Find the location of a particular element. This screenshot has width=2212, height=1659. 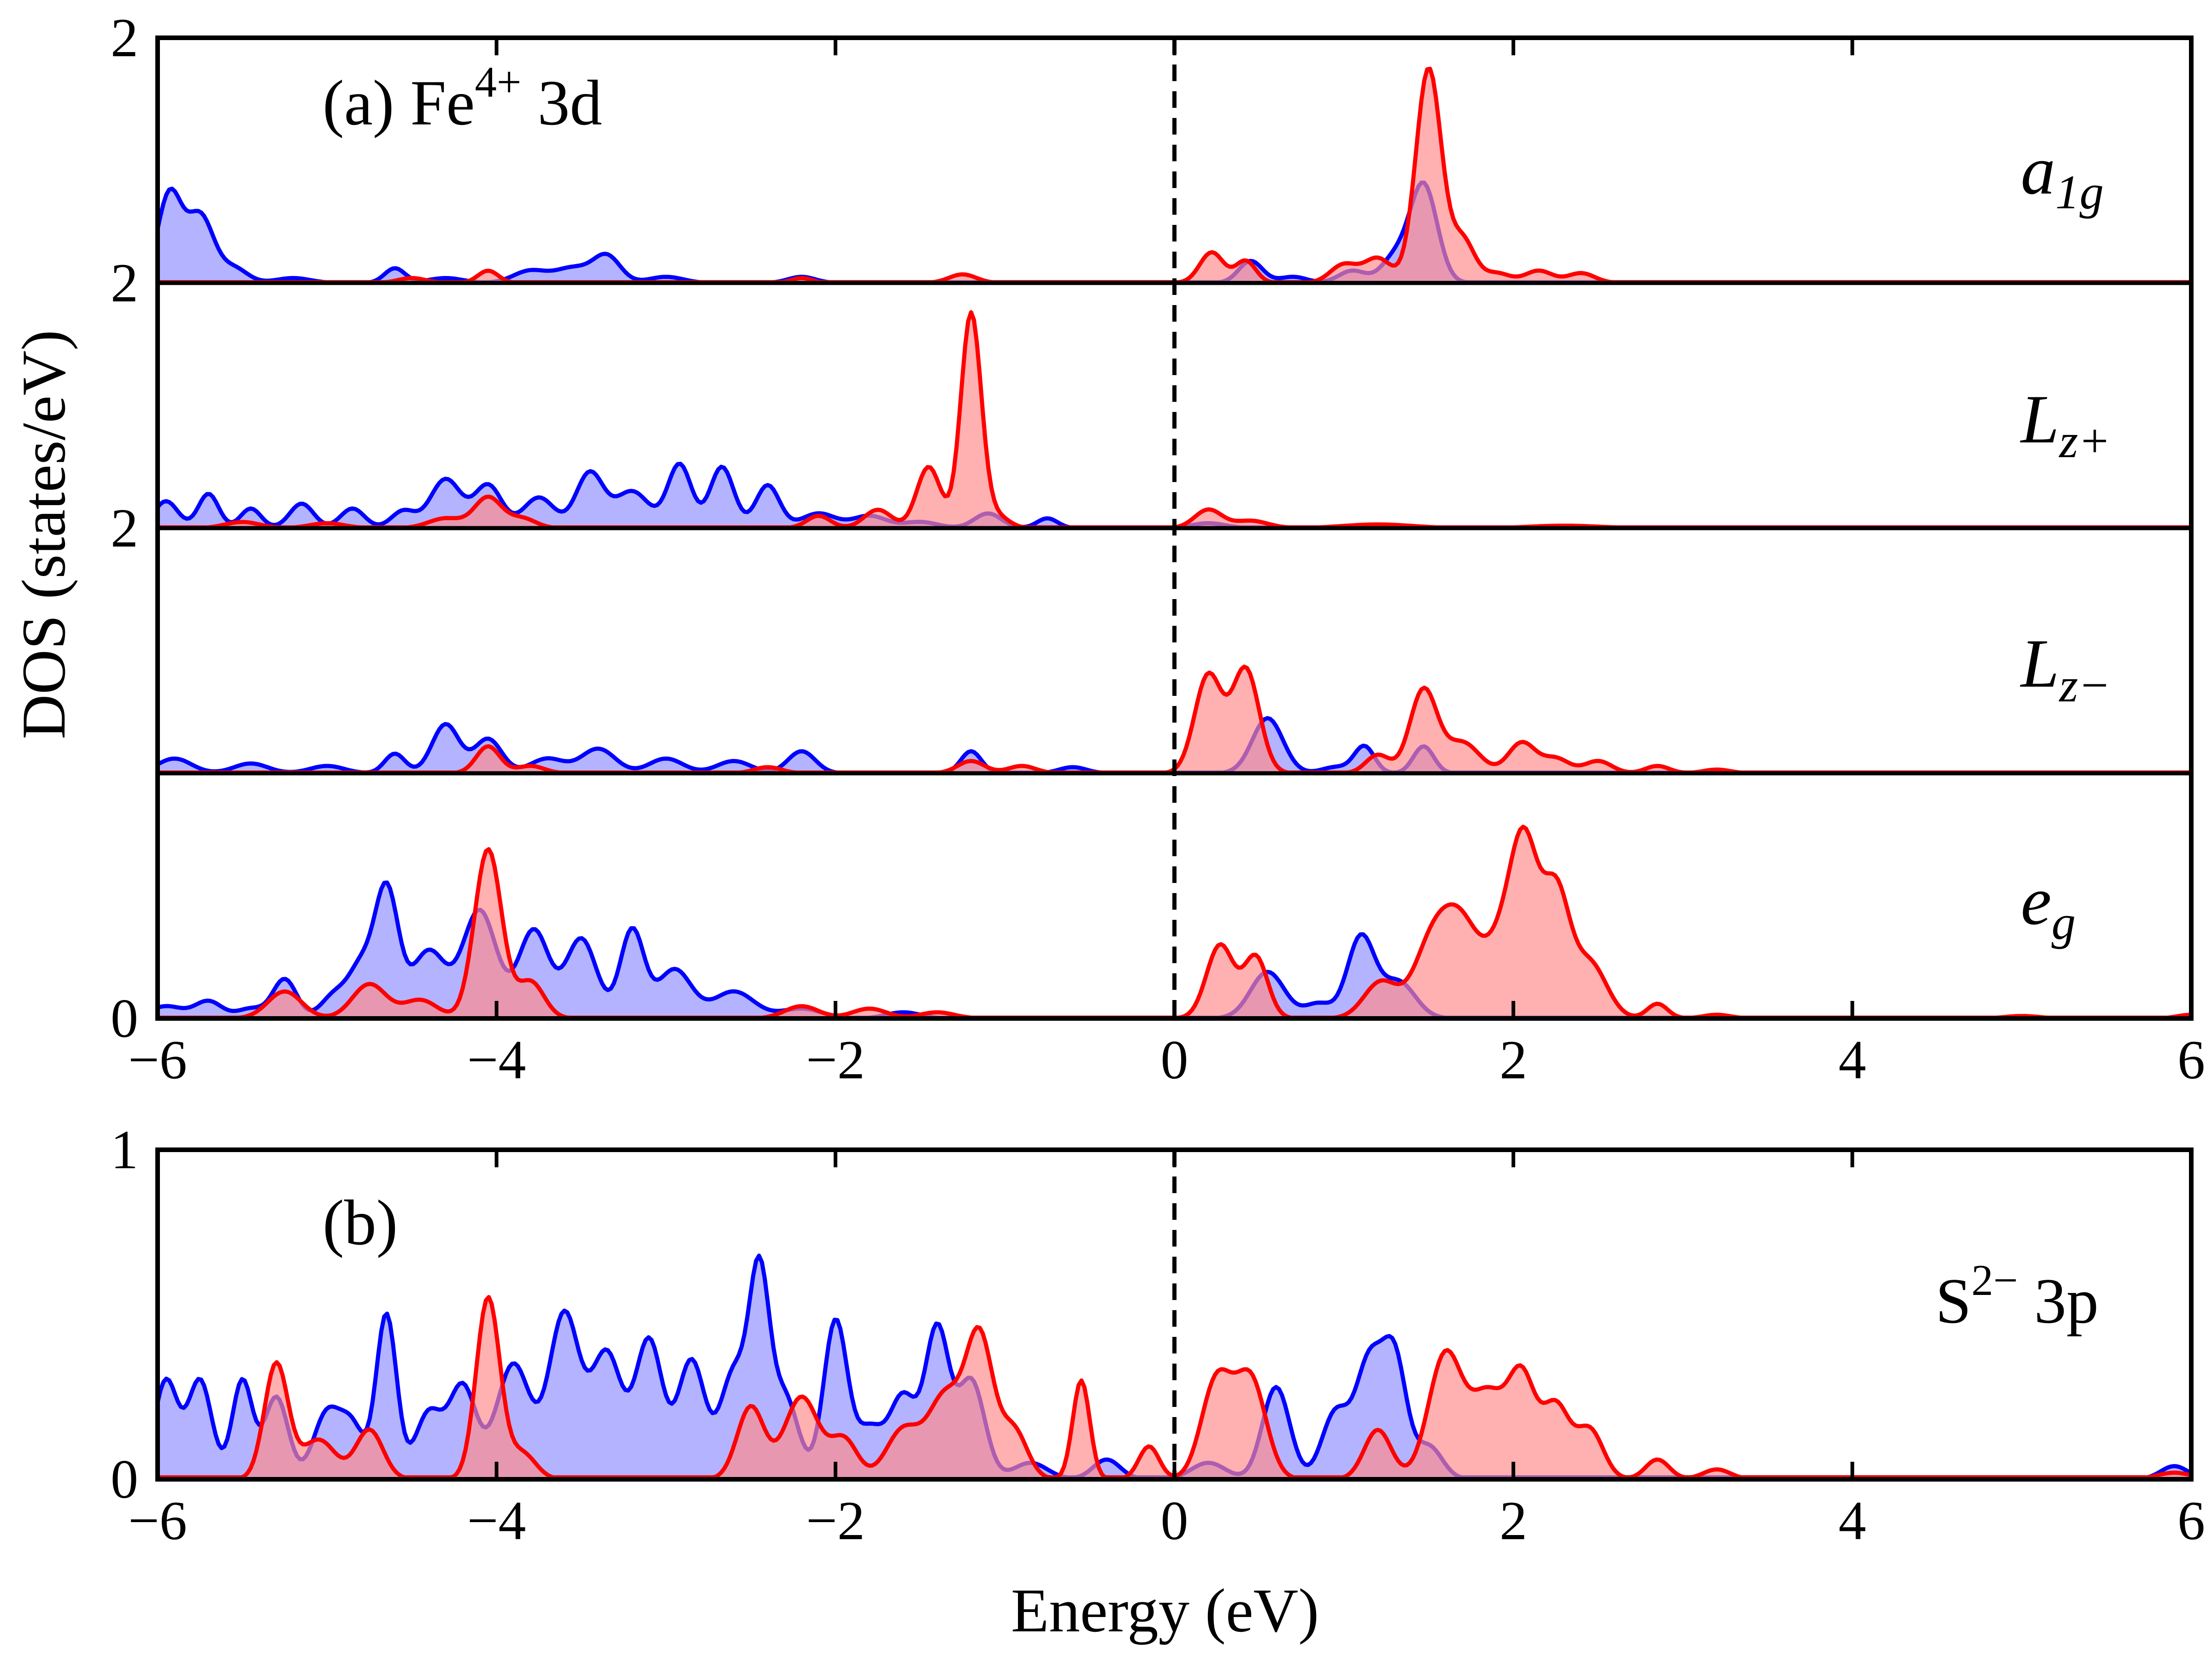

panel-a-x-tick-label: 0 is located at coordinates (1174, 1059).